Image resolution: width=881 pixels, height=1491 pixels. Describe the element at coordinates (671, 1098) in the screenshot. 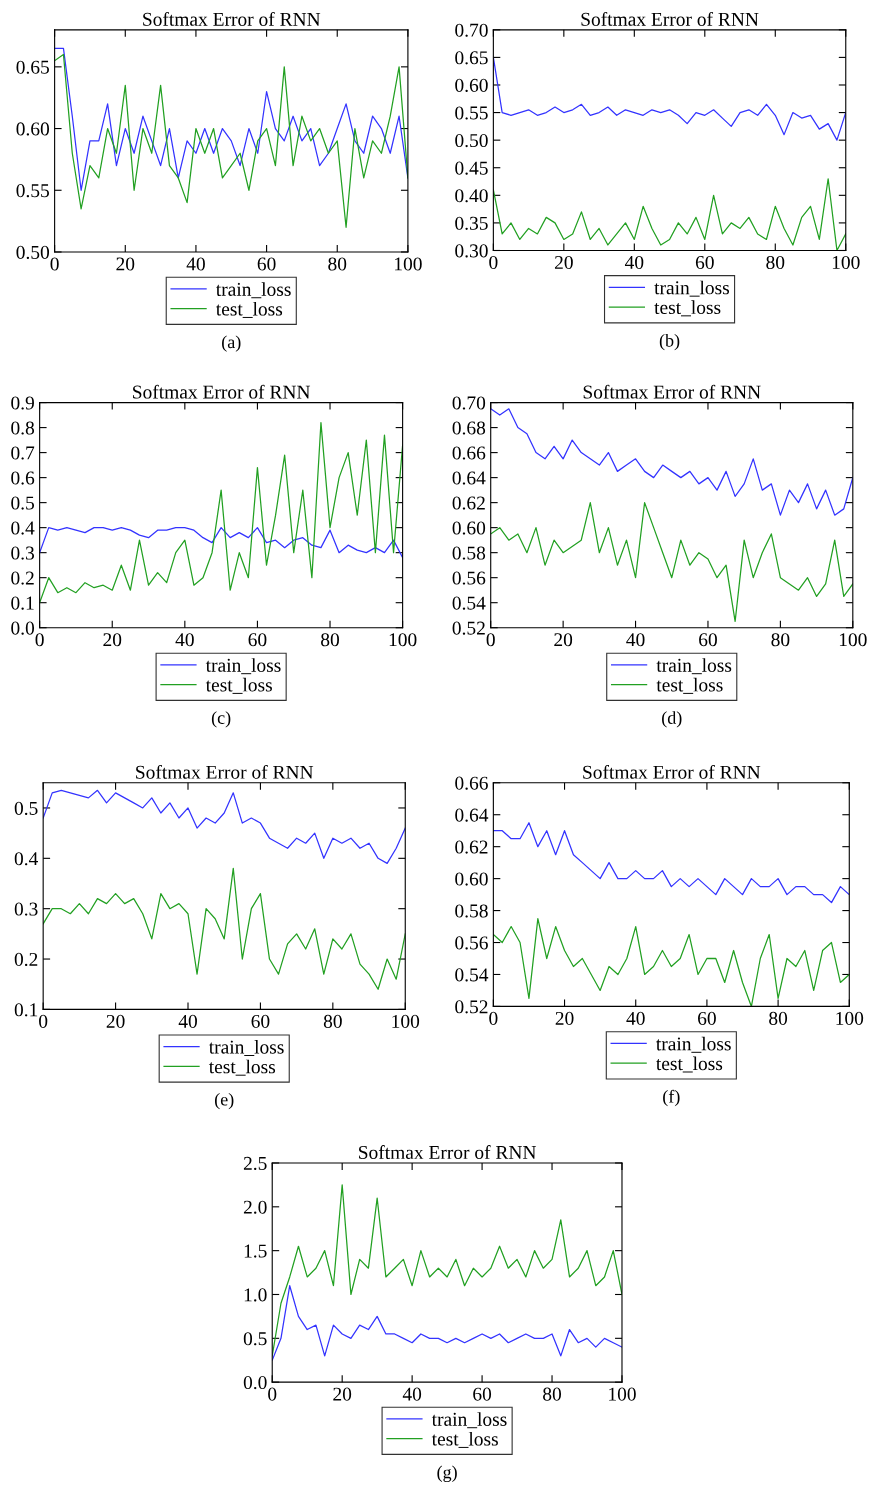

I see `text: (f)` at that location.